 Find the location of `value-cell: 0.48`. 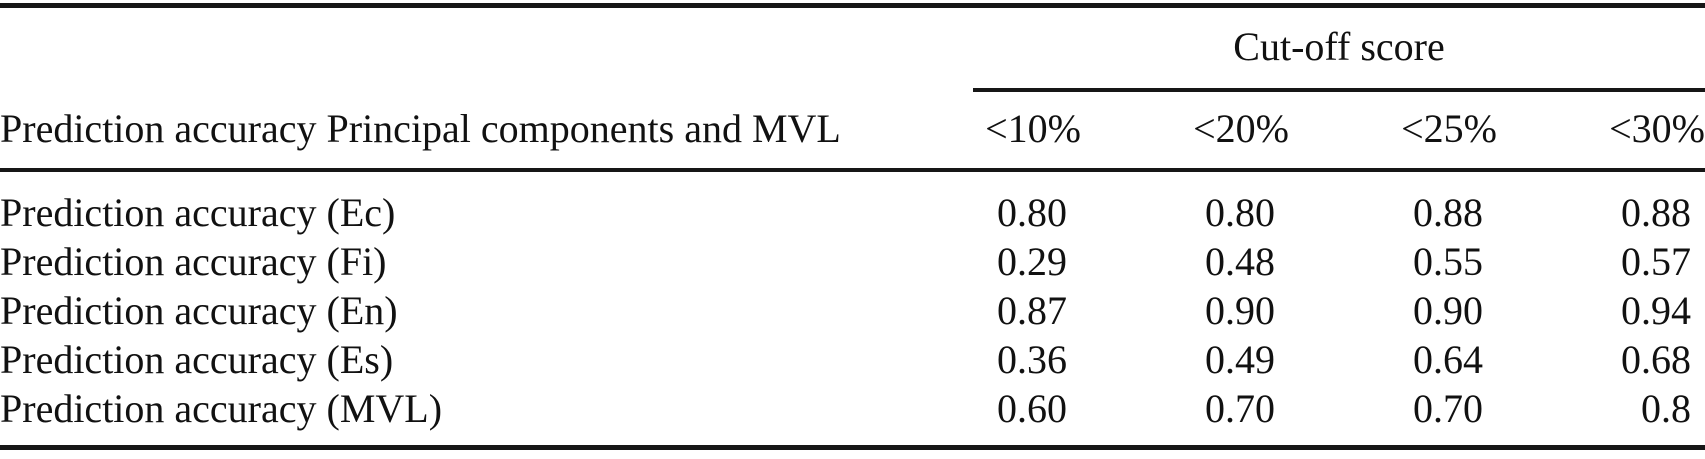

value-cell: 0.48 is located at coordinates (1240, 261).